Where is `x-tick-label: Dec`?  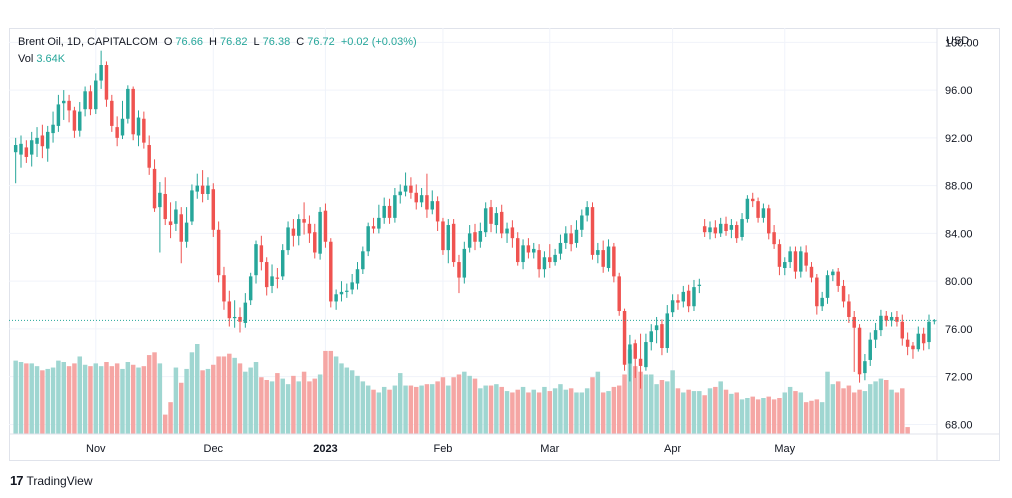 x-tick-label: Dec is located at coordinates (214, 449).